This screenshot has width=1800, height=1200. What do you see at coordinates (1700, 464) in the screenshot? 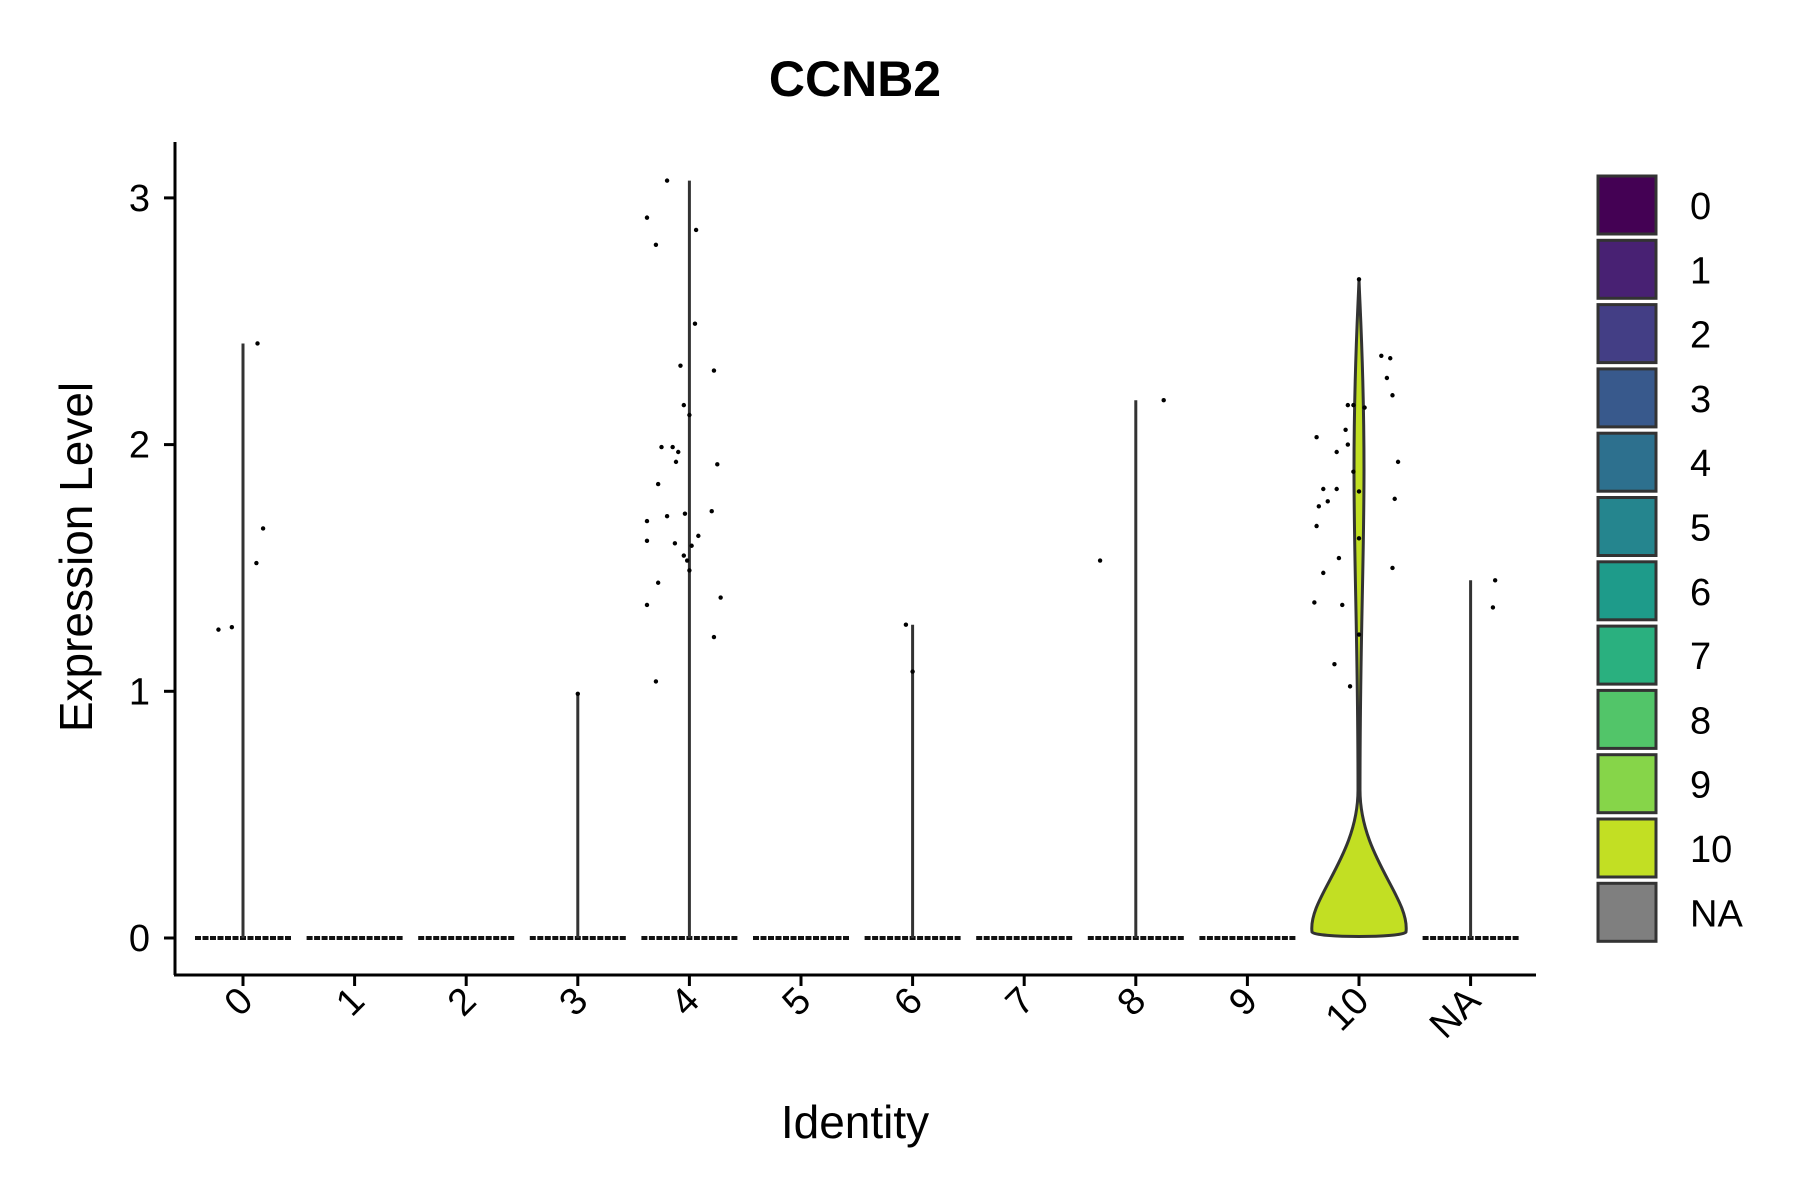
I see `legend-label: 4` at bounding box center [1700, 464].